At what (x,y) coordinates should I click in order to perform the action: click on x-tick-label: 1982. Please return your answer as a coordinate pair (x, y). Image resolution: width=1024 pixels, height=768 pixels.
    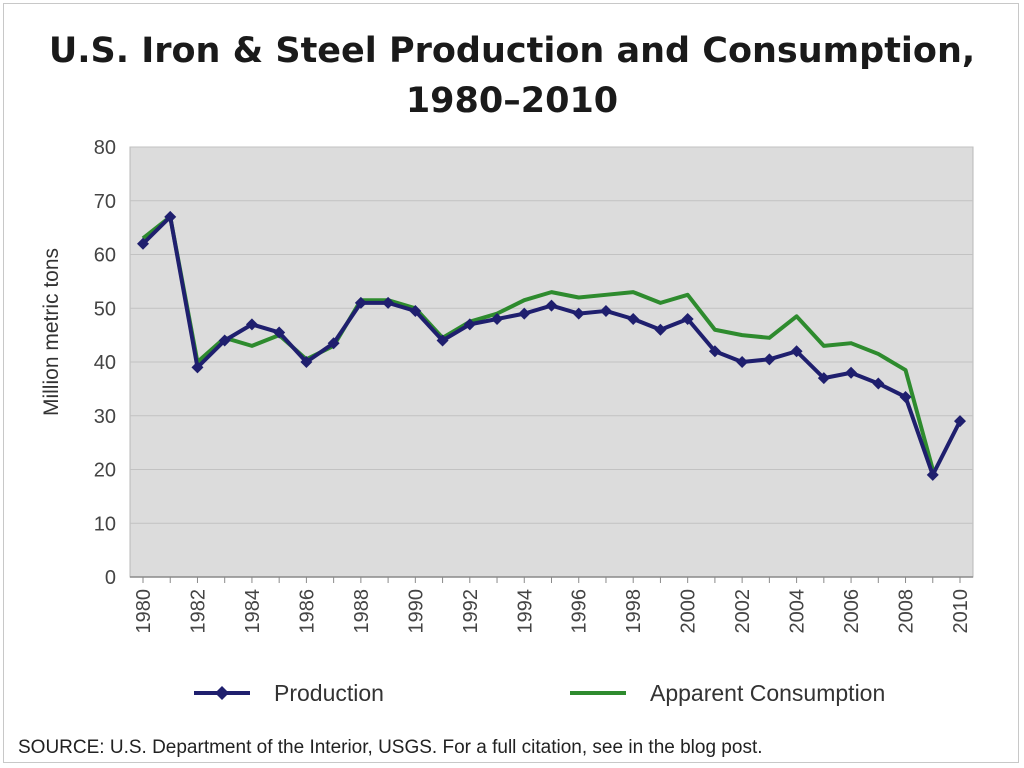
    Looking at the image, I should click on (198, 611).